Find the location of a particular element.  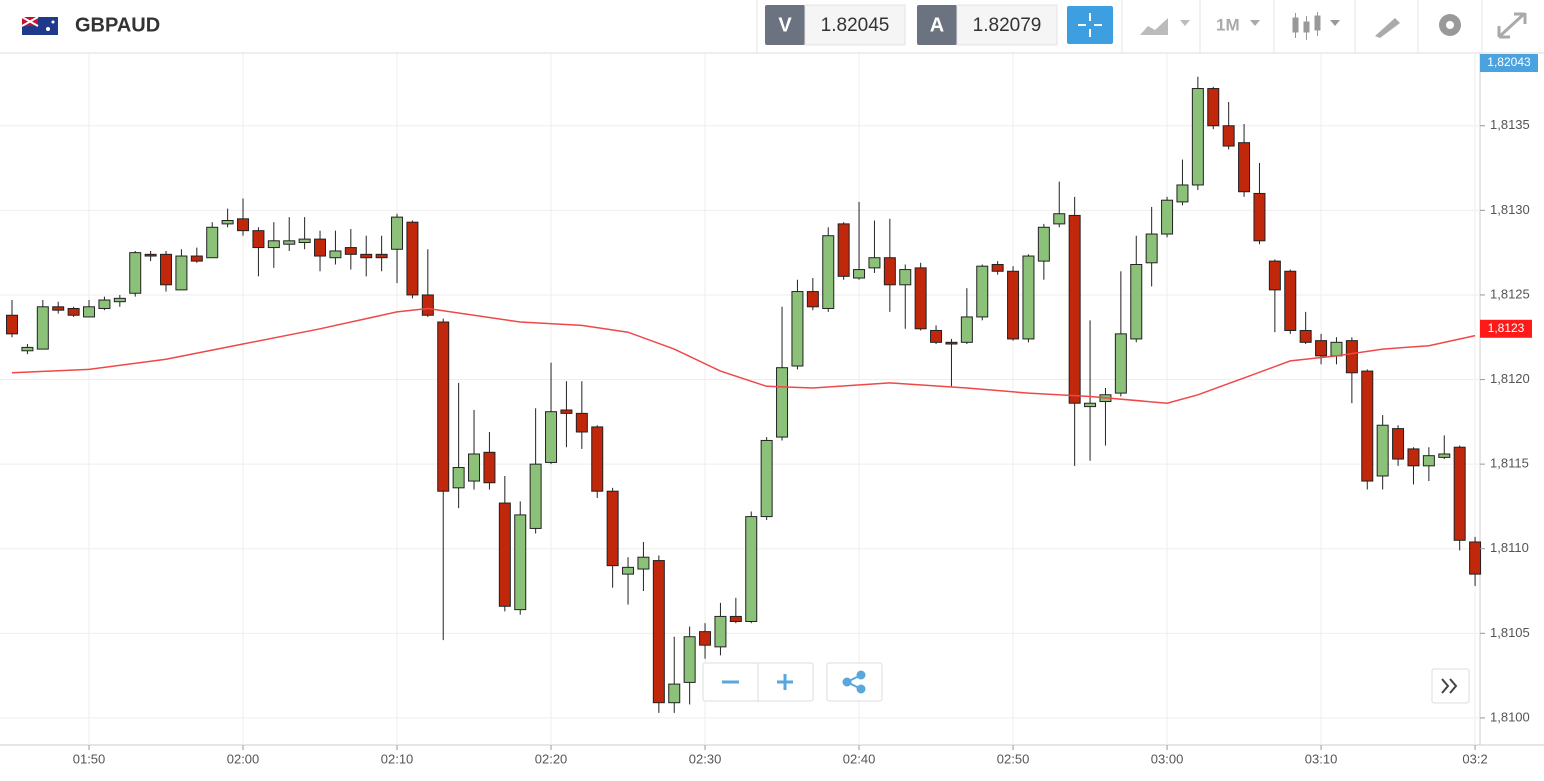

share-box is located at coordinates (854, 682).